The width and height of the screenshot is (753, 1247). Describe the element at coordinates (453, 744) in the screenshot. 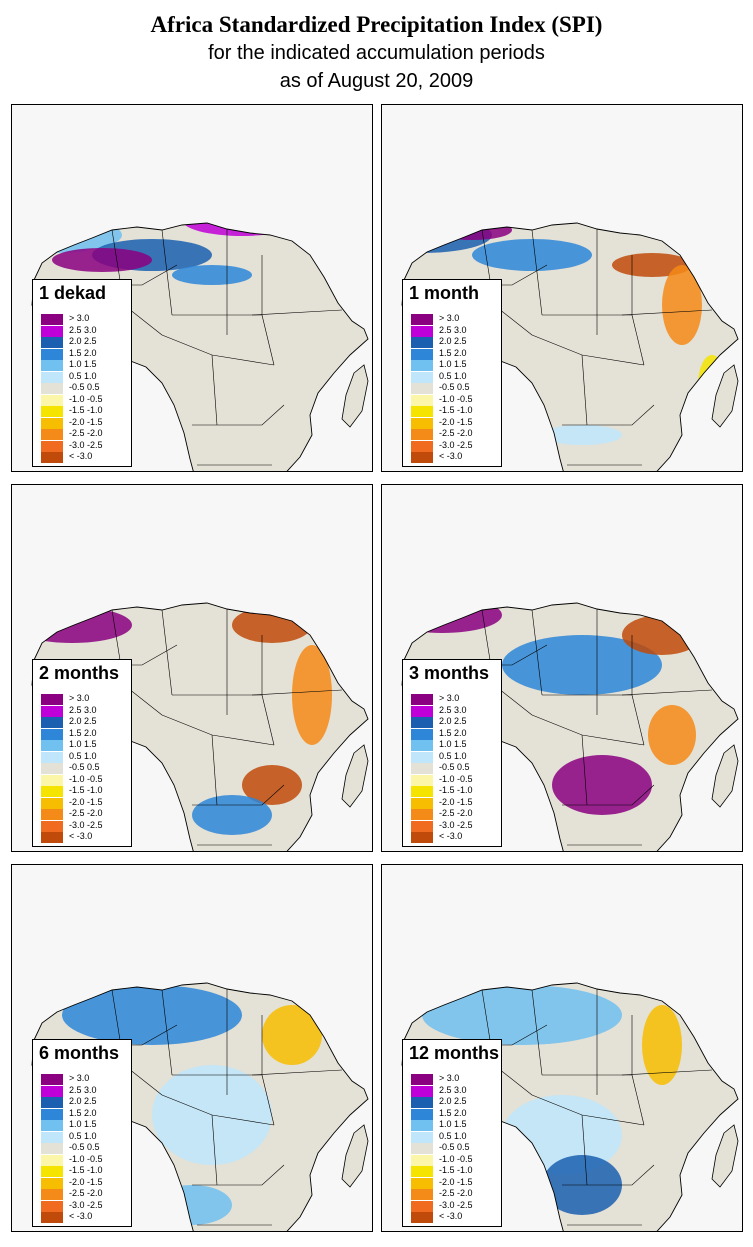

I see `legend-label: 1.0 1.5` at that location.